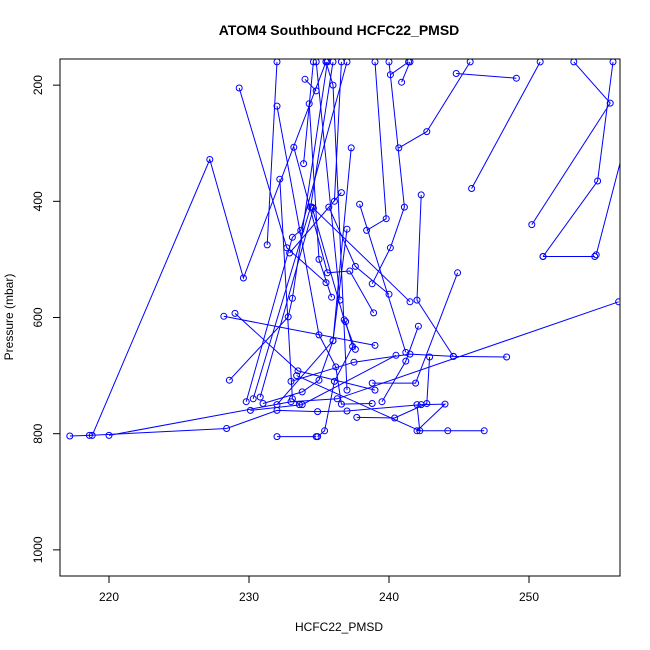 The image size is (650, 650). What do you see at coordinates (38, 549) in the screenshot?
I see `y-tick-label: 1000` at bounding box center [38, 549].